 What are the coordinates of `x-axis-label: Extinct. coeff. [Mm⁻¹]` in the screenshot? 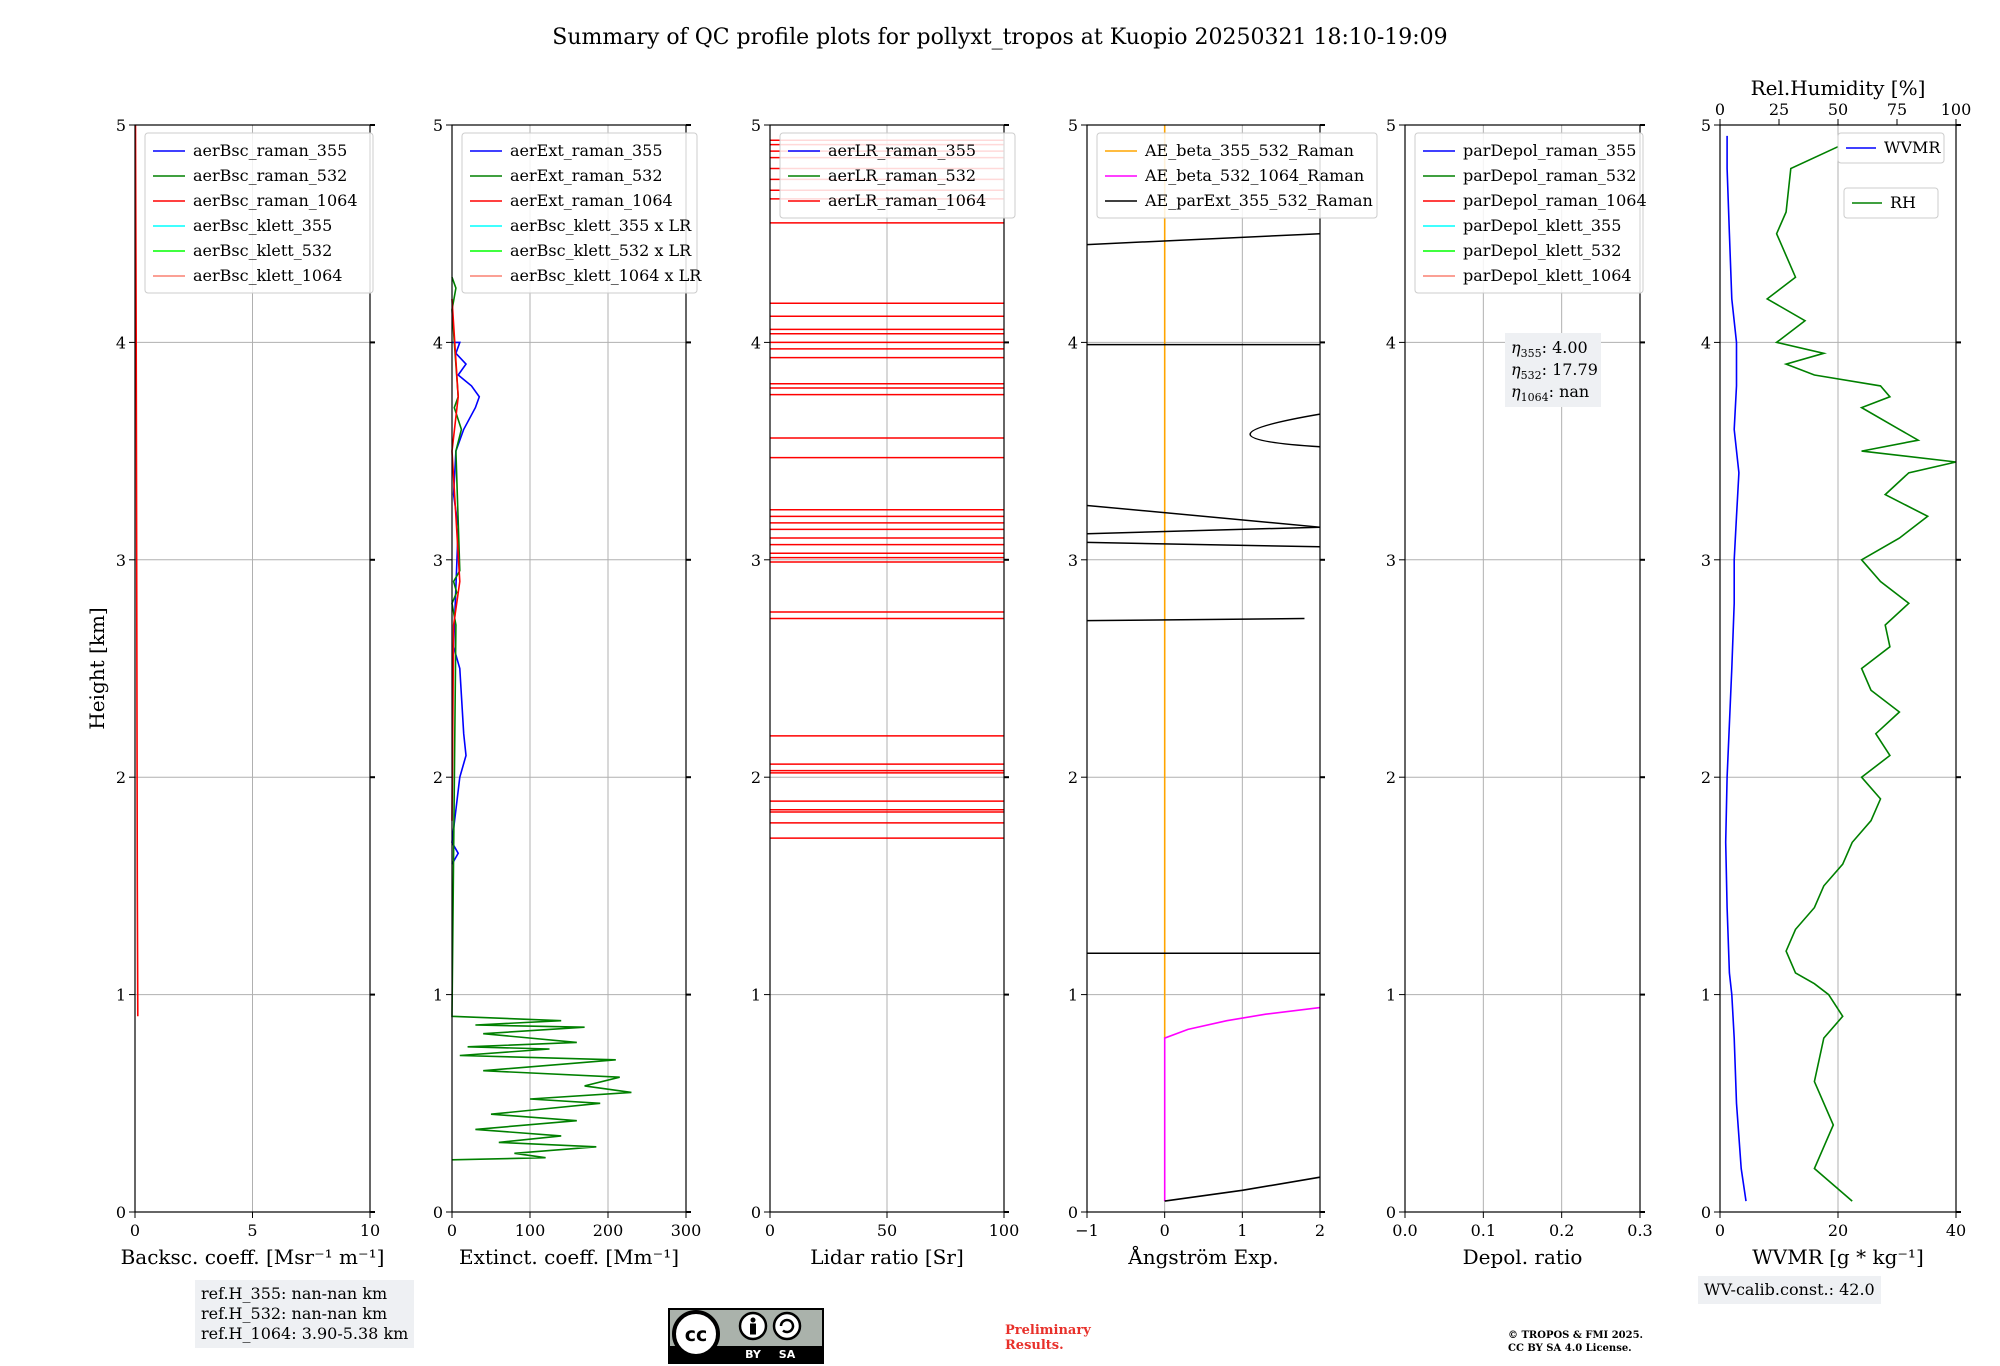 It's located at (569, 1257).